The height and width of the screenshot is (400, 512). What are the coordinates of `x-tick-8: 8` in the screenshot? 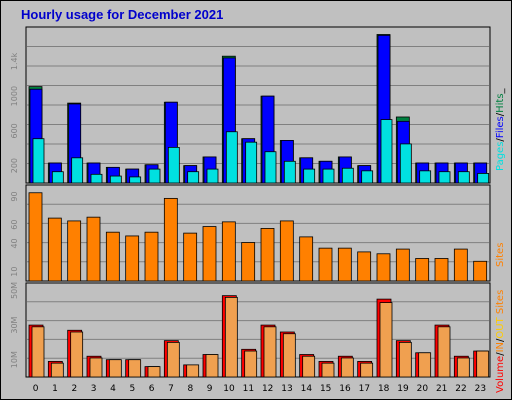 It's located at (190, 389).